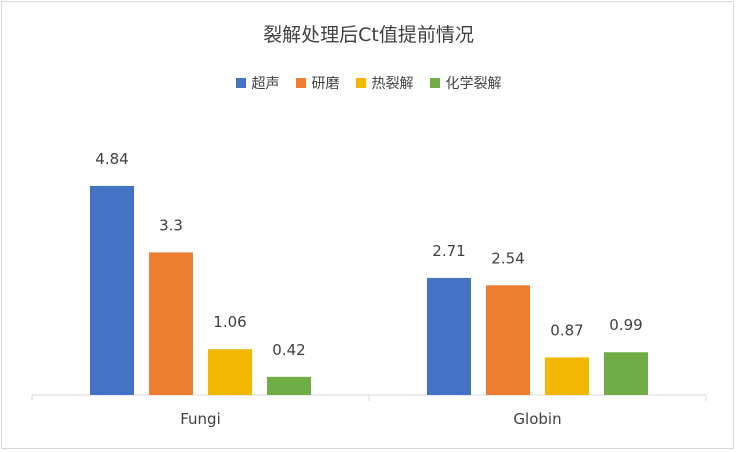  Describe the element at coordinates (566, 330) in the screenshot. I see `data-label-globin-series-2: 0.87` at that location.